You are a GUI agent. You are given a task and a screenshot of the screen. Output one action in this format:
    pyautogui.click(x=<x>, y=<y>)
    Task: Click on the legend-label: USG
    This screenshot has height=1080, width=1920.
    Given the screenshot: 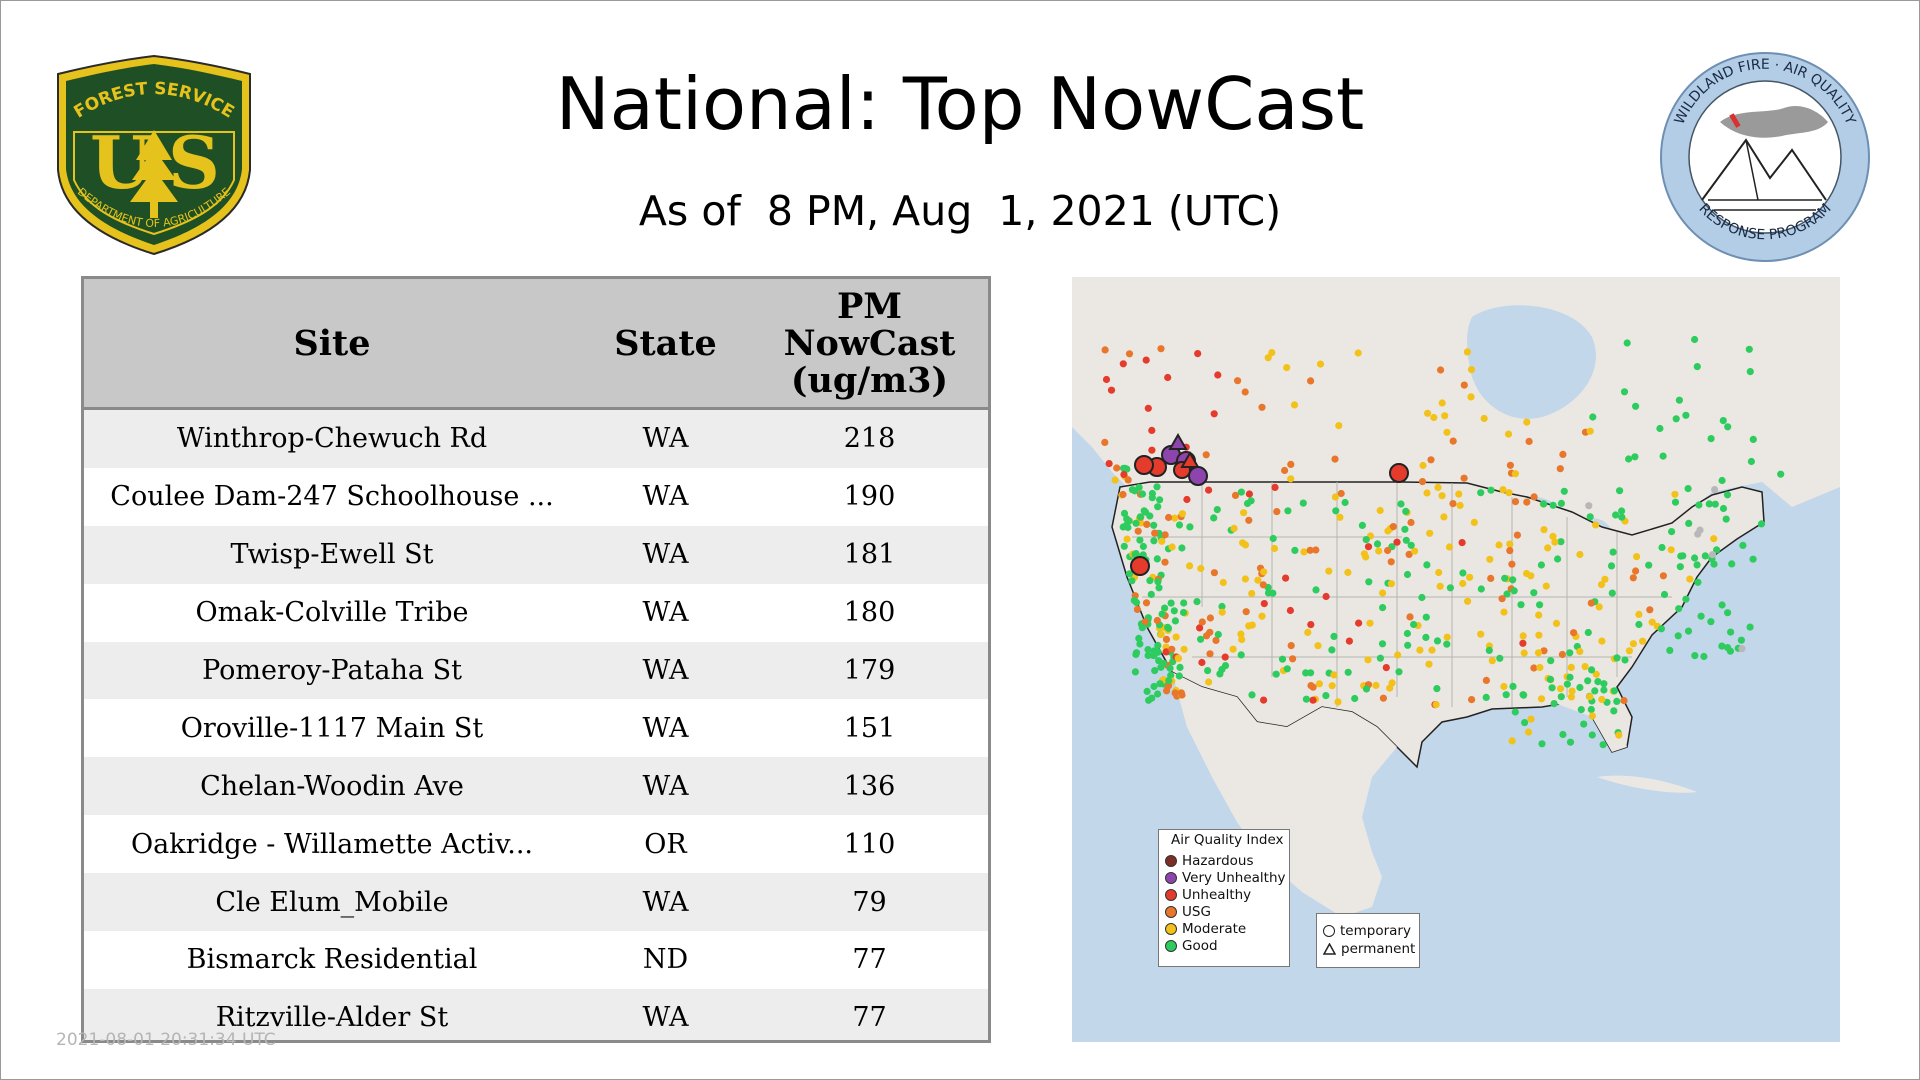 What is the action you would take?
    pyautogui.click(x=1196, y=911)
    